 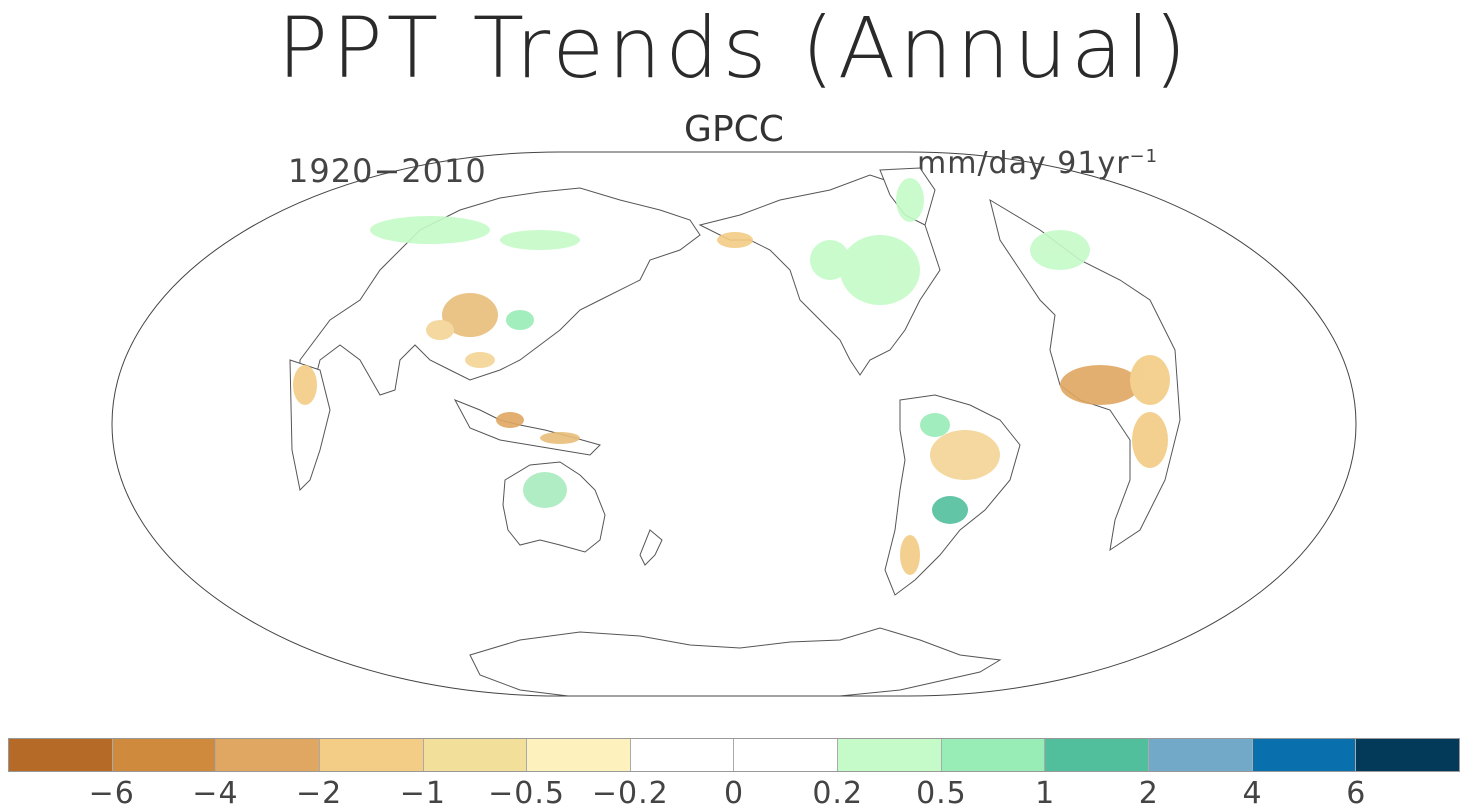 I want to click on colorbar-tick-label: 0, so click(x=734, y=793).